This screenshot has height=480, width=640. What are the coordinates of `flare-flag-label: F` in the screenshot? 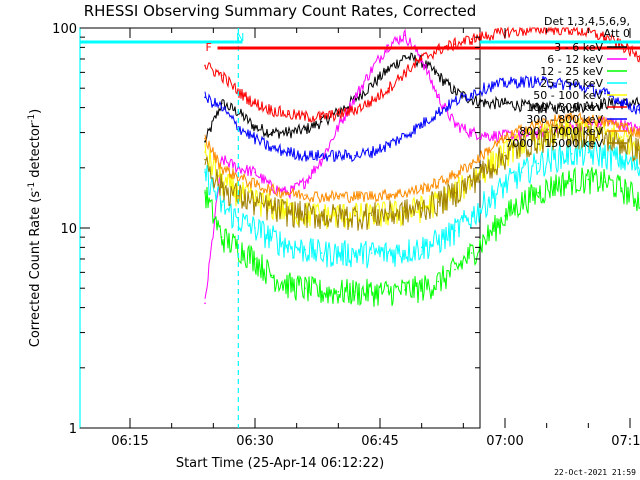 It's located at (209, 47).